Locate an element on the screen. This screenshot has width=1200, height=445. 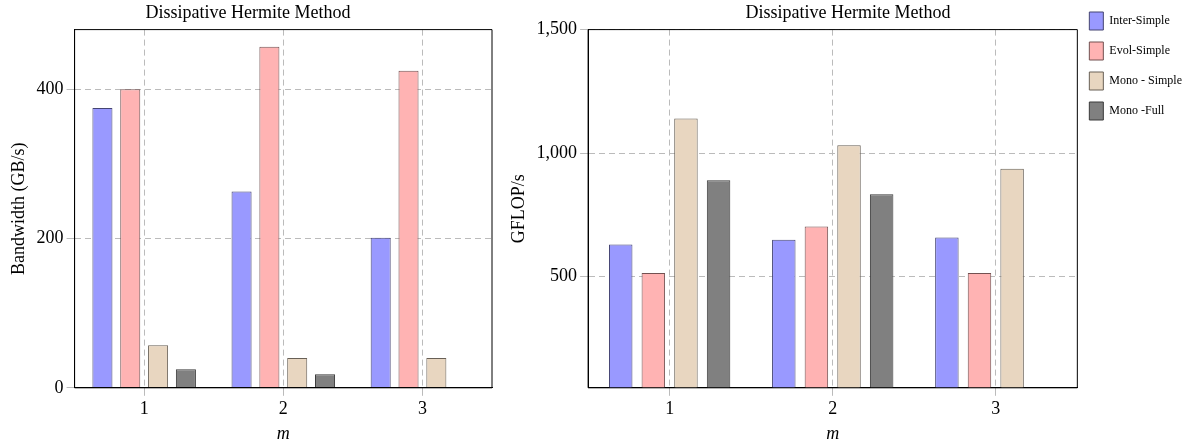
y-tick-label: 1,000 is located at coordinates (557, 151).